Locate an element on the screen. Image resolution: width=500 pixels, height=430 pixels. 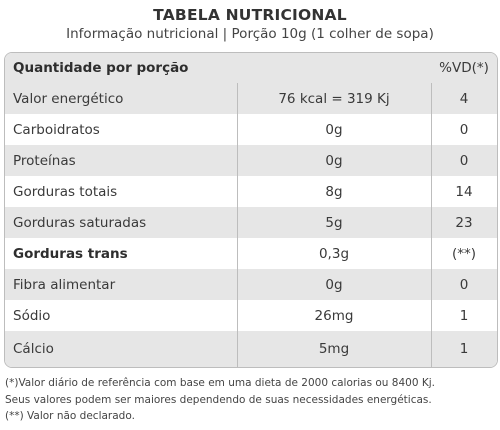
nutrient-name: Fibra alimentar is located at coordinates (64, 284).